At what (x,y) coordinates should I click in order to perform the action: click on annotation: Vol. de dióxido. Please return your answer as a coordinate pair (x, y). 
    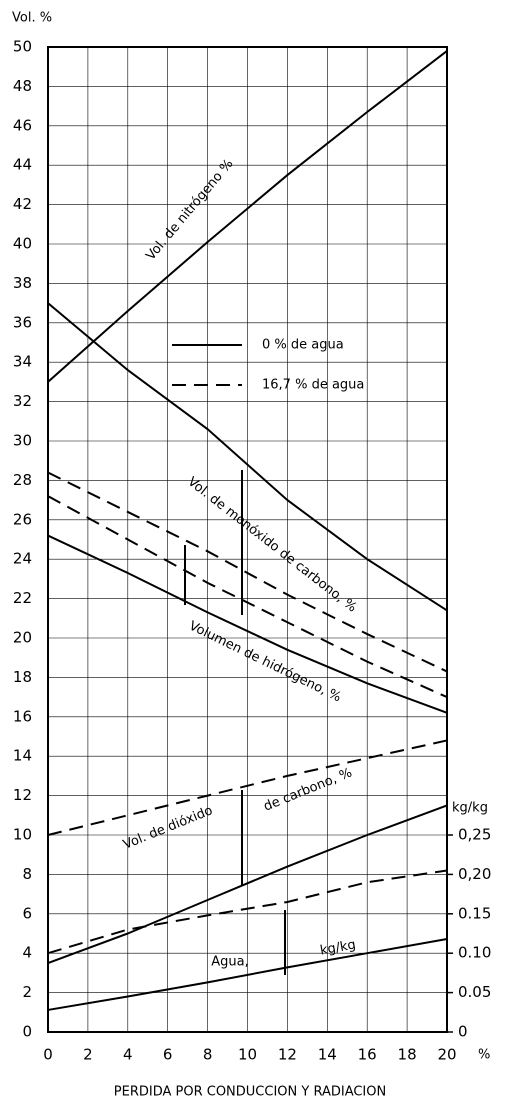
    Looking at the image, I should click on (168, 828).